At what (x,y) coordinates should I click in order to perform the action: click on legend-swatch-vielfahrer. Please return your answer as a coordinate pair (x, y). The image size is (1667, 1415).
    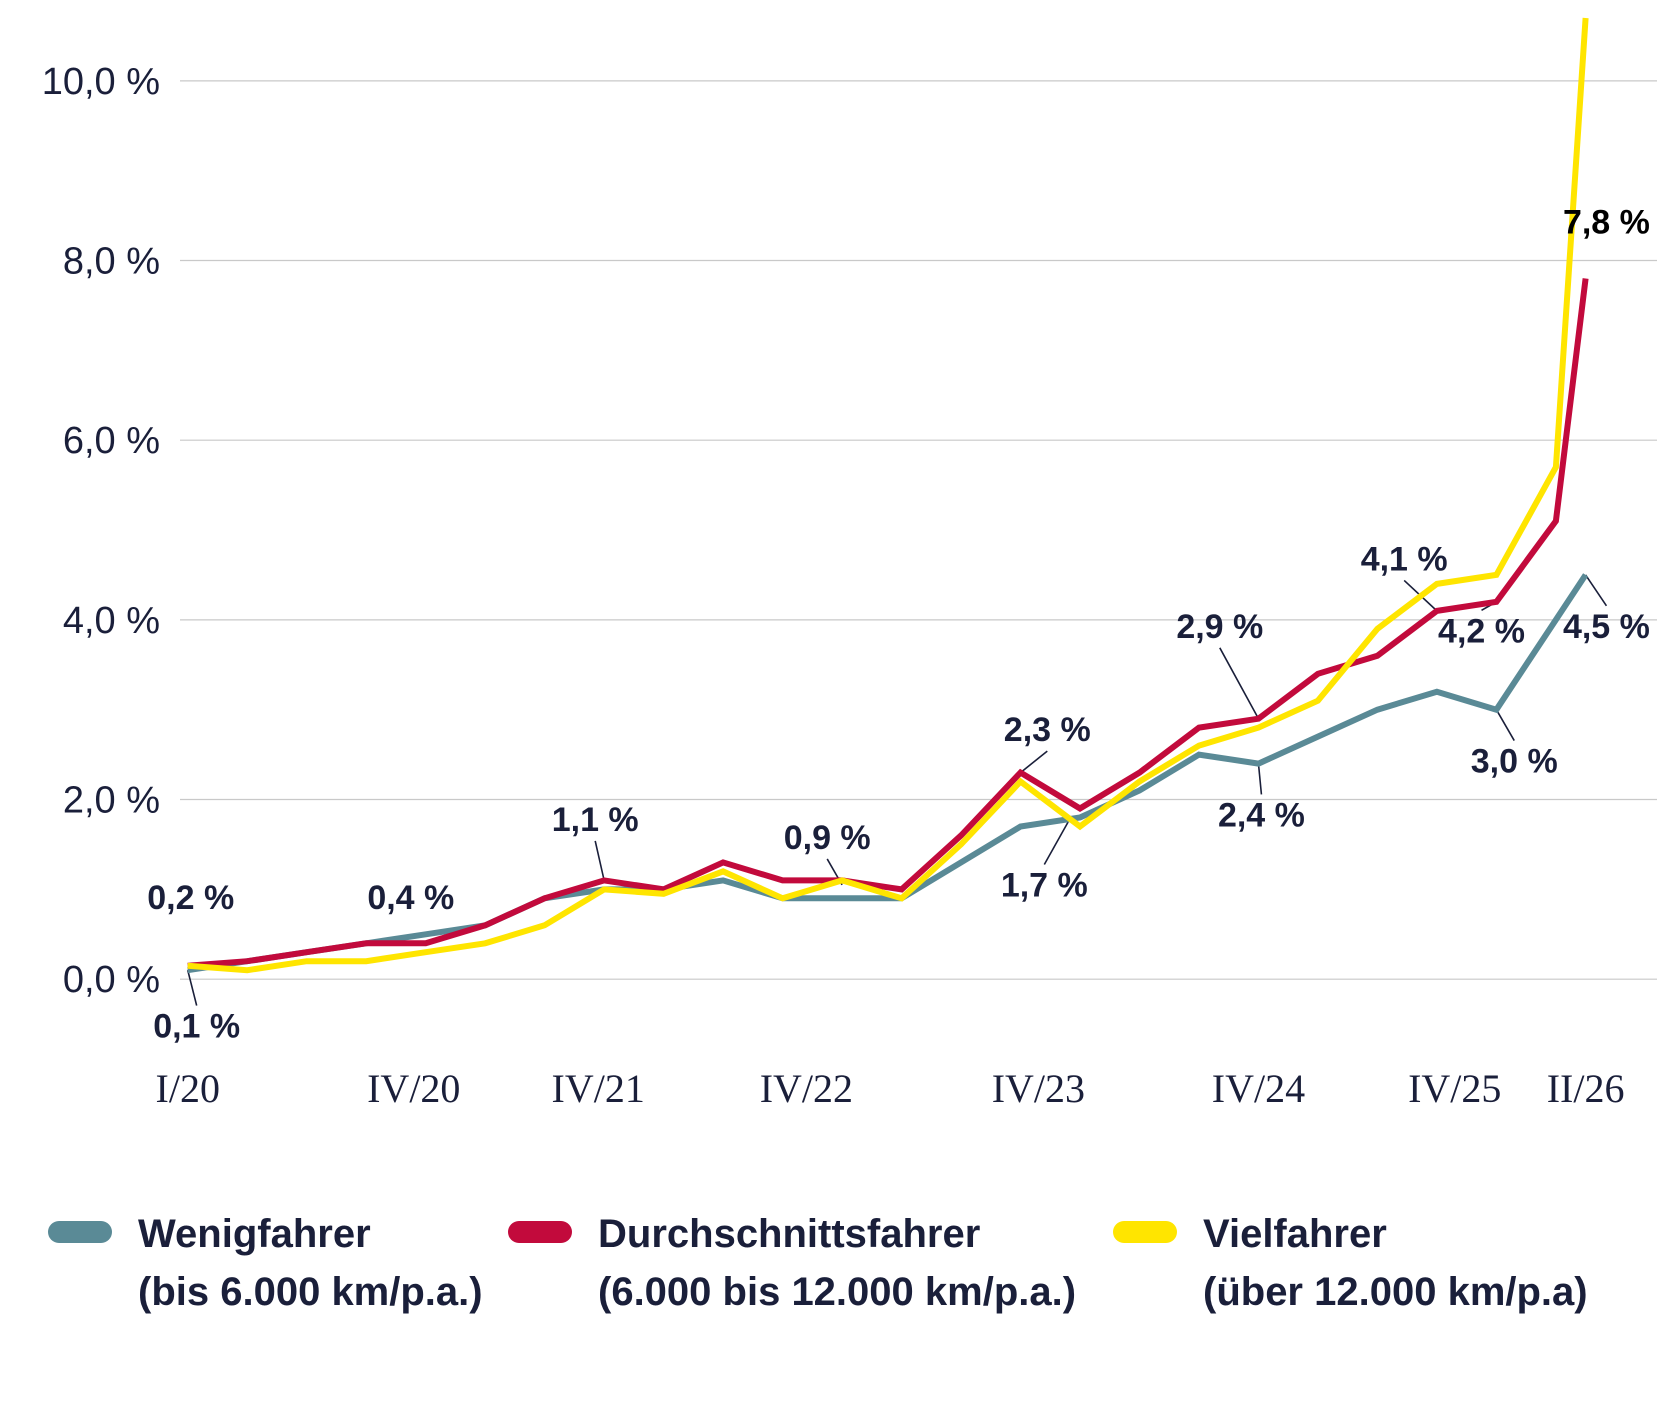
    Looking at the image, I should click on (1145, 1232).